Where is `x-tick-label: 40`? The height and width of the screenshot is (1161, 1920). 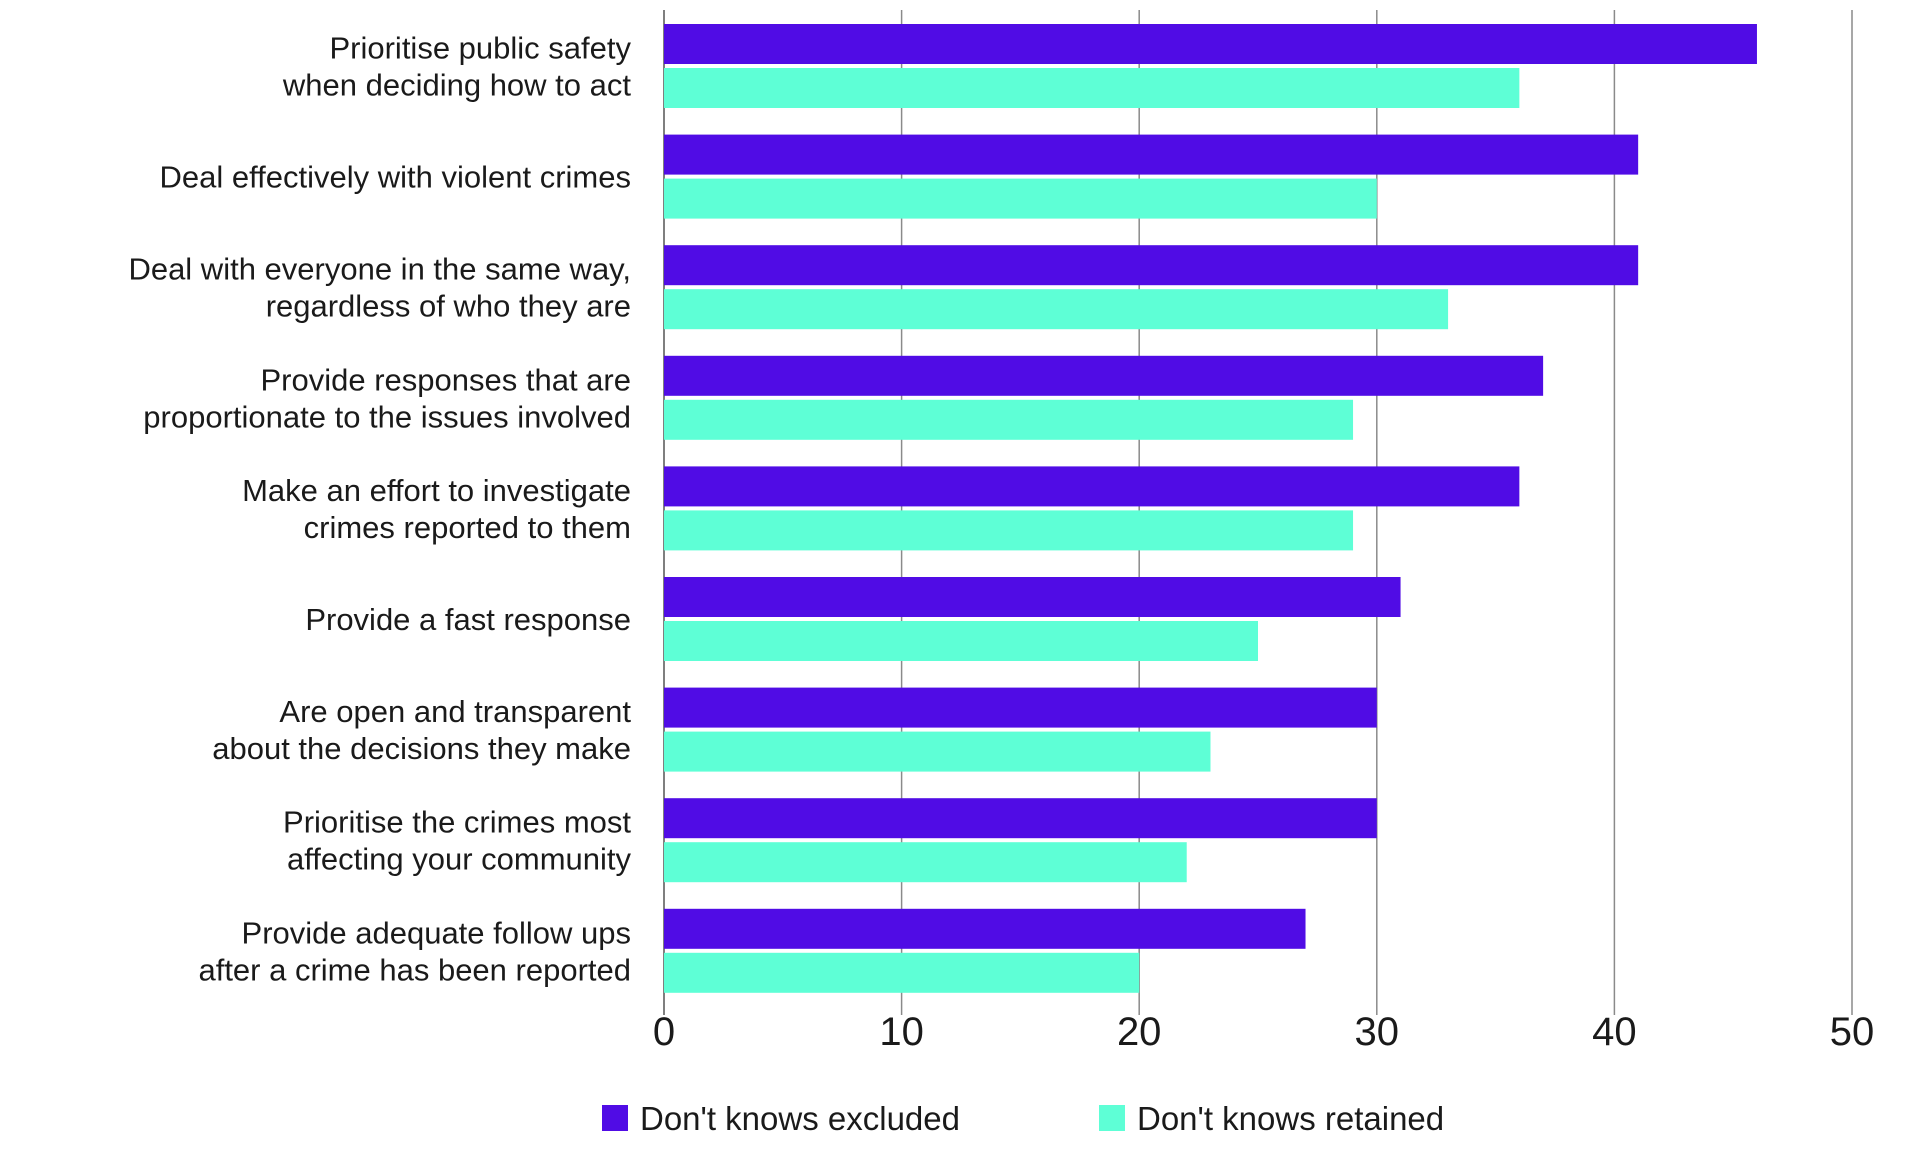 x-tick-label: 40 is located at coordinates (1614, 1032).